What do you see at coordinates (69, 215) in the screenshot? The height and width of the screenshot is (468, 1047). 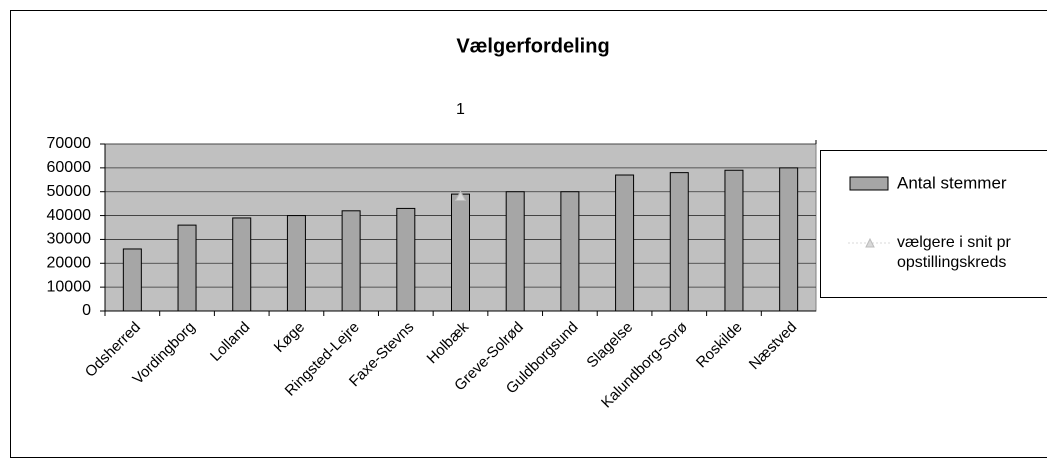 I see `y-tick-label: 40000` at bounding box center [69, 215].